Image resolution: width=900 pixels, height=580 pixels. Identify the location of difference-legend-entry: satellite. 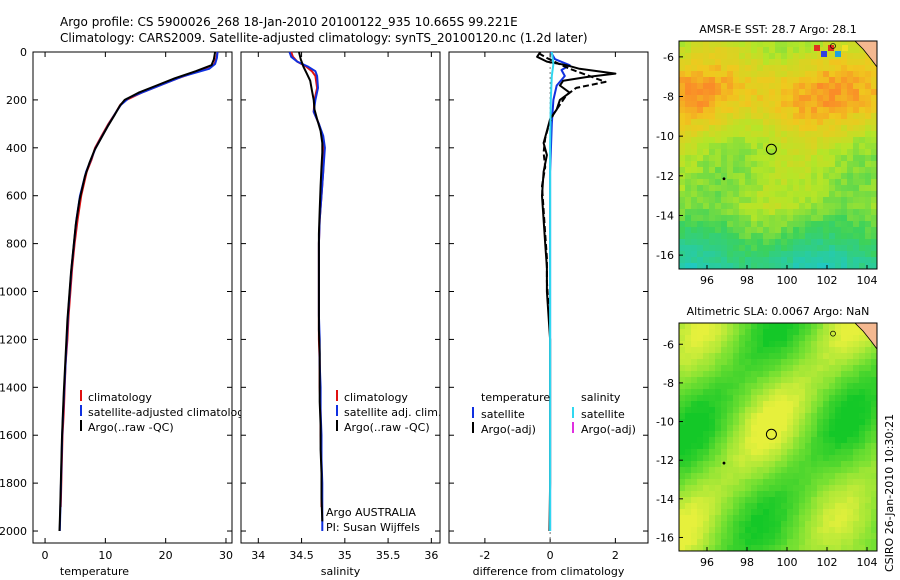
(603, 414).